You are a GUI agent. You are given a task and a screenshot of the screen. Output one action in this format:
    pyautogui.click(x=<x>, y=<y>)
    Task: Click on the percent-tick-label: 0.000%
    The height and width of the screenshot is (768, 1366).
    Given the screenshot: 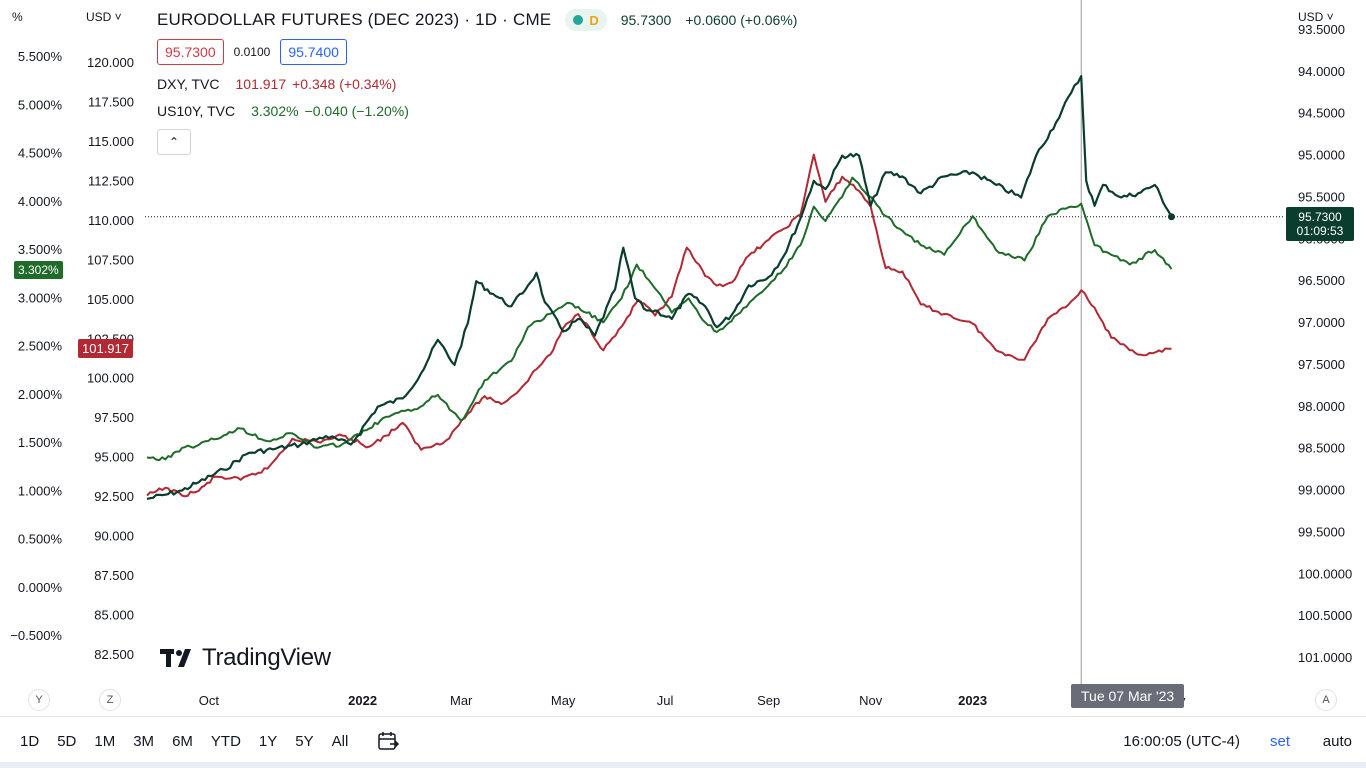 What is the action you would take?
    pyautogui.click(x=40, y=587)
    